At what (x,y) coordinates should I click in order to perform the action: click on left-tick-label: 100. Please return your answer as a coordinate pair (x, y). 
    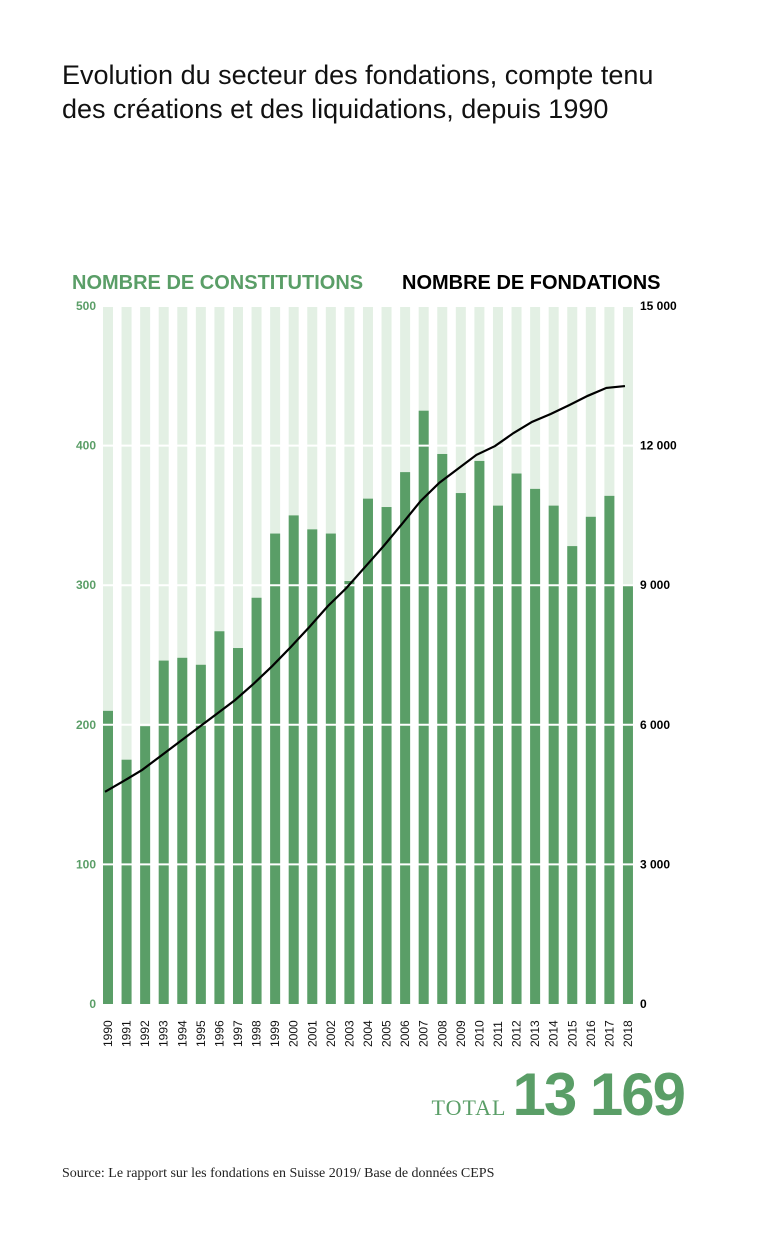
    Looking at the image, I should click on (86, 864).